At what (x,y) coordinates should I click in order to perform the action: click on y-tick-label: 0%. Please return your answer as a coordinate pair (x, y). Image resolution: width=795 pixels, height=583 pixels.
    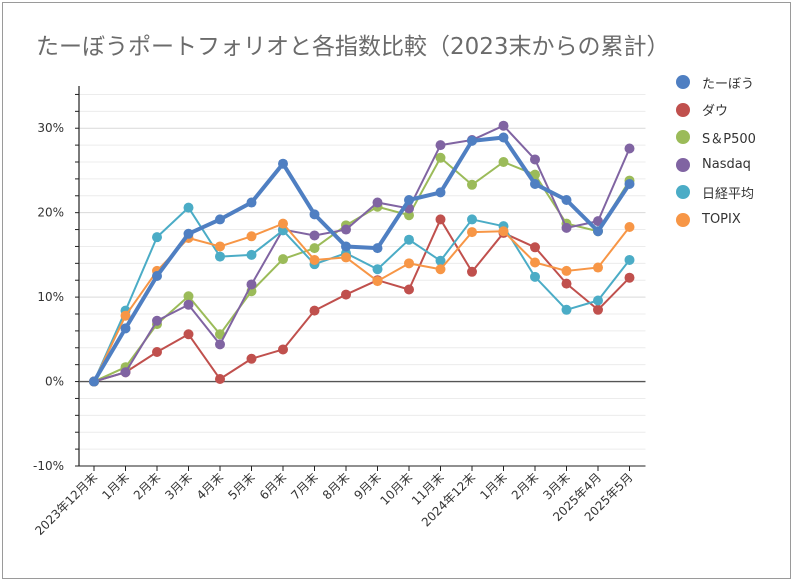
    Looking at the image, I should click on (54, 382).